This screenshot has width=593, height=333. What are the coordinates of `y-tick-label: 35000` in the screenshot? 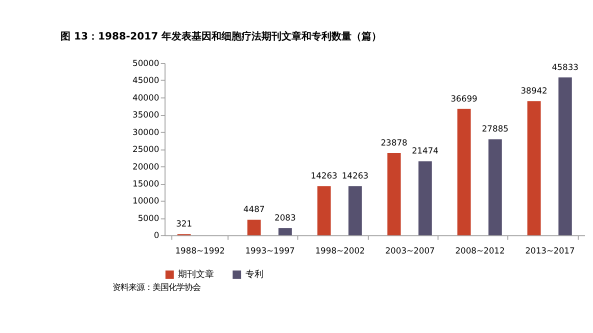 It's located at (146, 115).